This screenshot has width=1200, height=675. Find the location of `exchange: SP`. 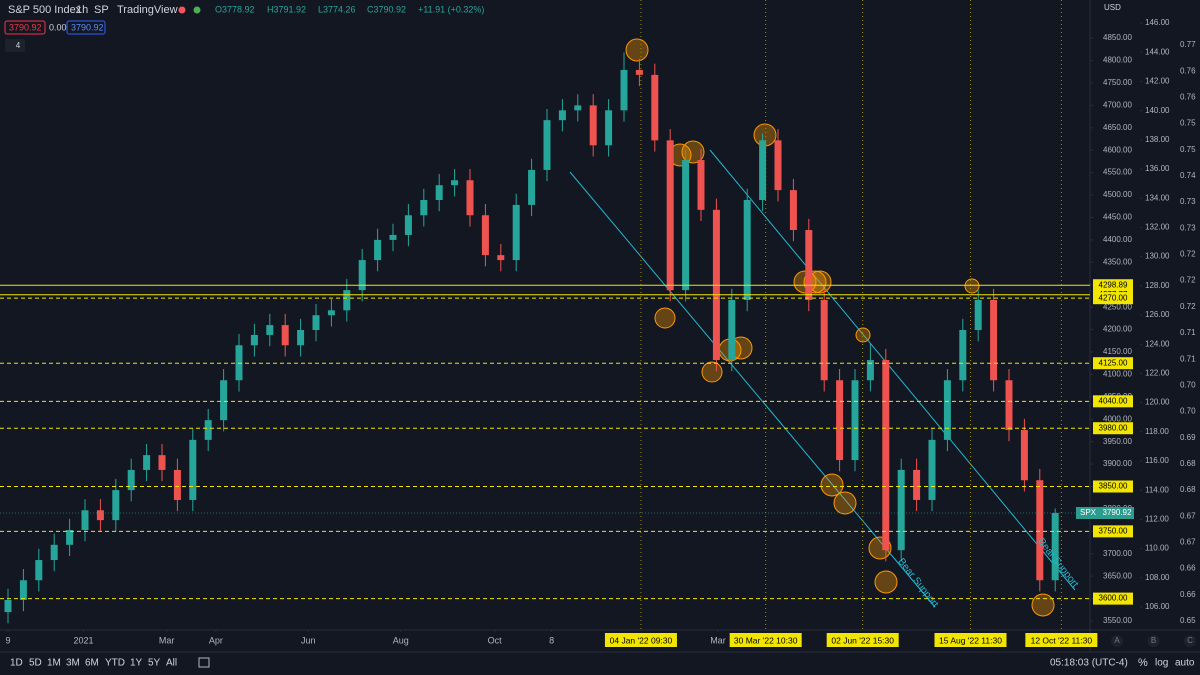

exchange: SP is located at coordinates (101, 10).